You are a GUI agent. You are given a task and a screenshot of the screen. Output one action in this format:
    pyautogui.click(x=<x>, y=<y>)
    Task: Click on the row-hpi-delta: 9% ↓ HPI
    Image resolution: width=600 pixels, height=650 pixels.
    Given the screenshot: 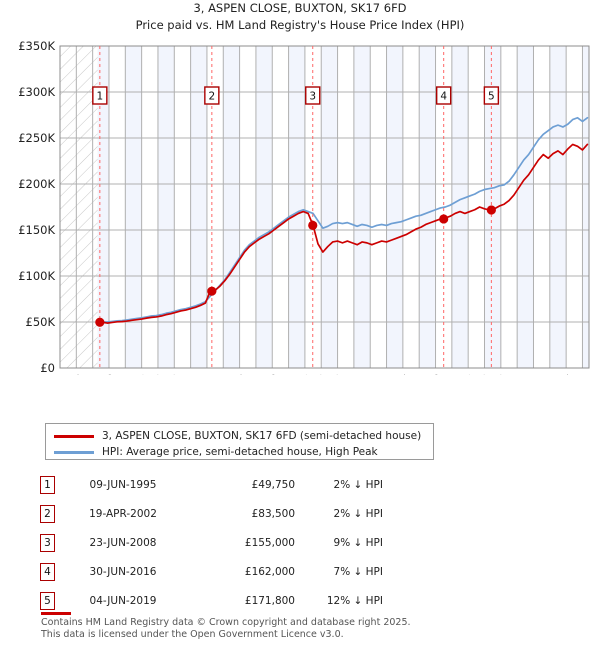 What is the action you would take?
    pyautogui.click(x=358, y=542)
    